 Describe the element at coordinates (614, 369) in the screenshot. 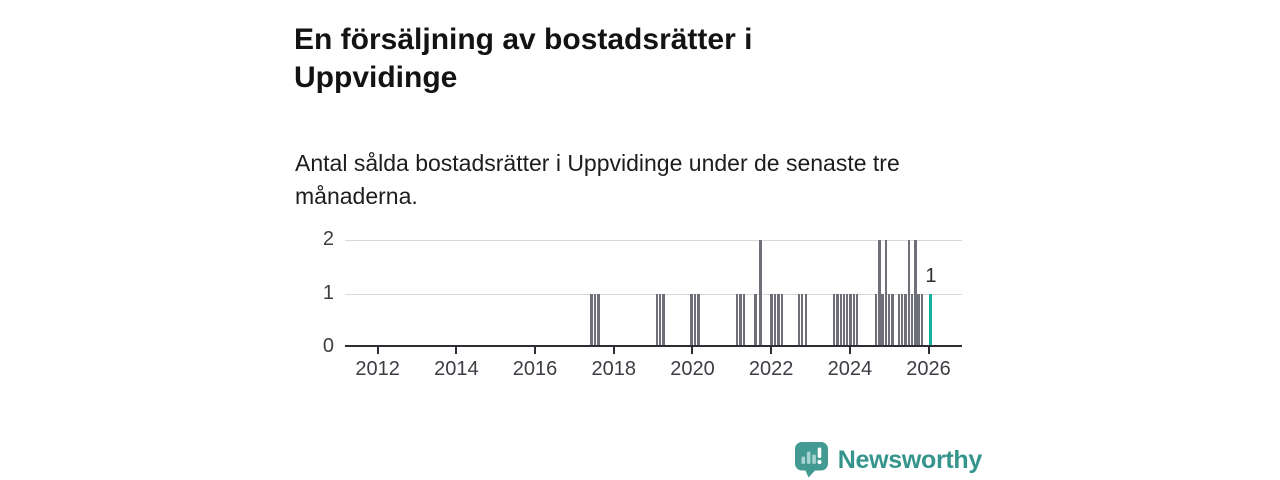

I see `x-axis-tick-label: 2018` at that location.